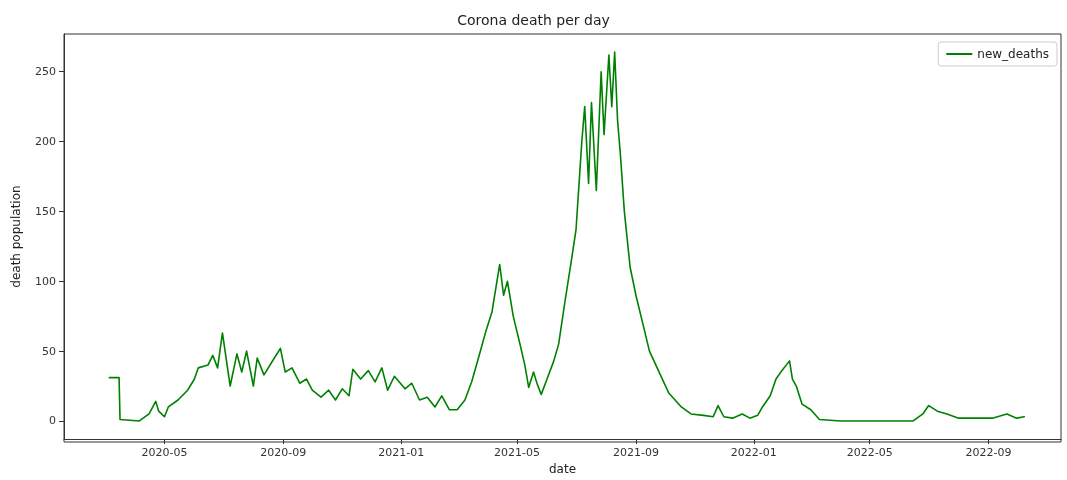  Describe the element at coordinates (533, 20) in the screenshot. I see `chart-title: Corona death per day` at that location.